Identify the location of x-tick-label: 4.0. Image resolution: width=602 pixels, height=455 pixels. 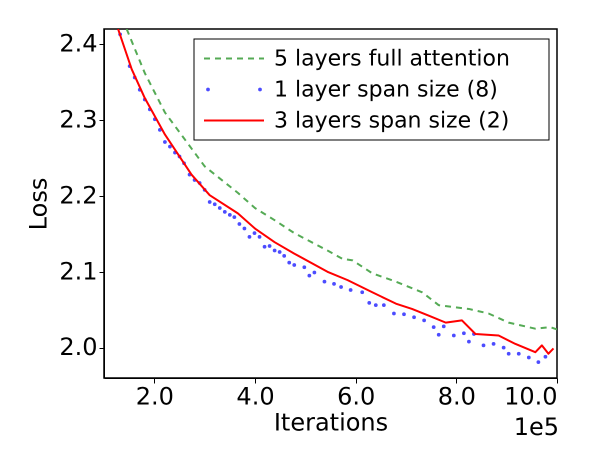
(255, 396).